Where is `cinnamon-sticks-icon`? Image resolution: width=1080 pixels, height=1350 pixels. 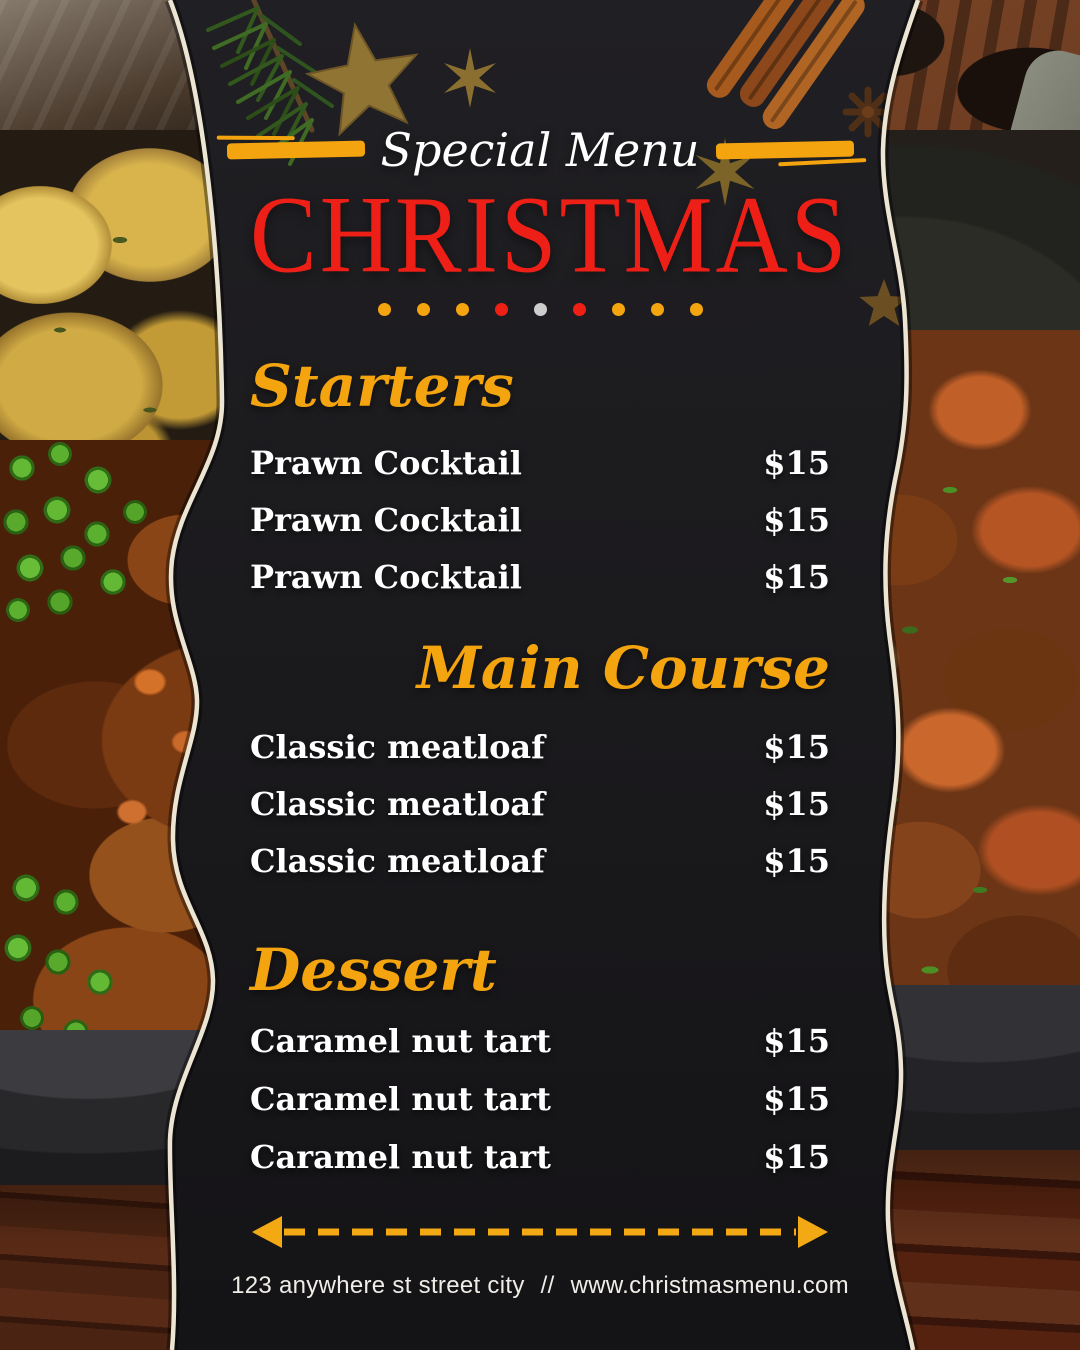
cinnamon-sticks-icon is located at coordinates (785, 65).